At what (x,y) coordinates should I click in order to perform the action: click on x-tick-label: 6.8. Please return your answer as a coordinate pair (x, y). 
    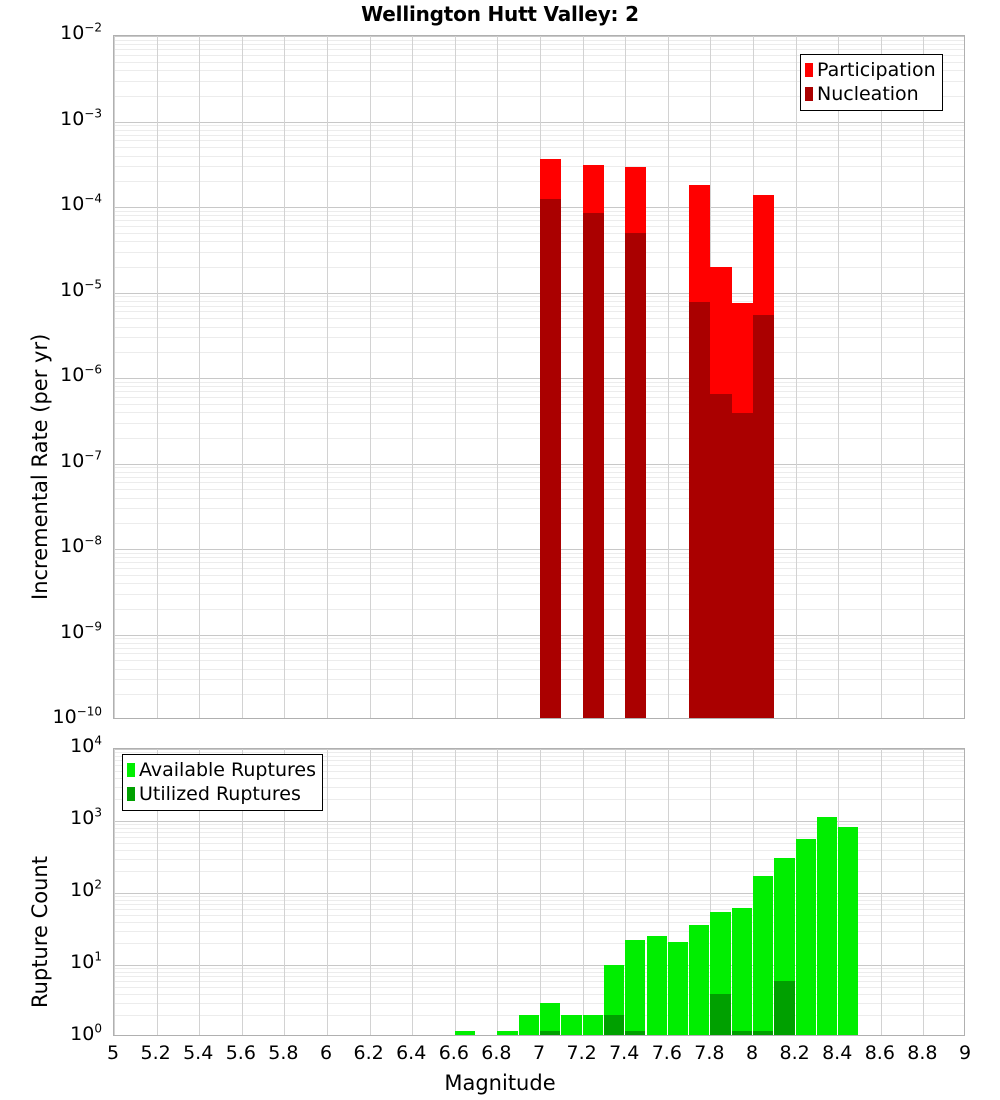
    Looking at the image, I should click on (496, 1053).